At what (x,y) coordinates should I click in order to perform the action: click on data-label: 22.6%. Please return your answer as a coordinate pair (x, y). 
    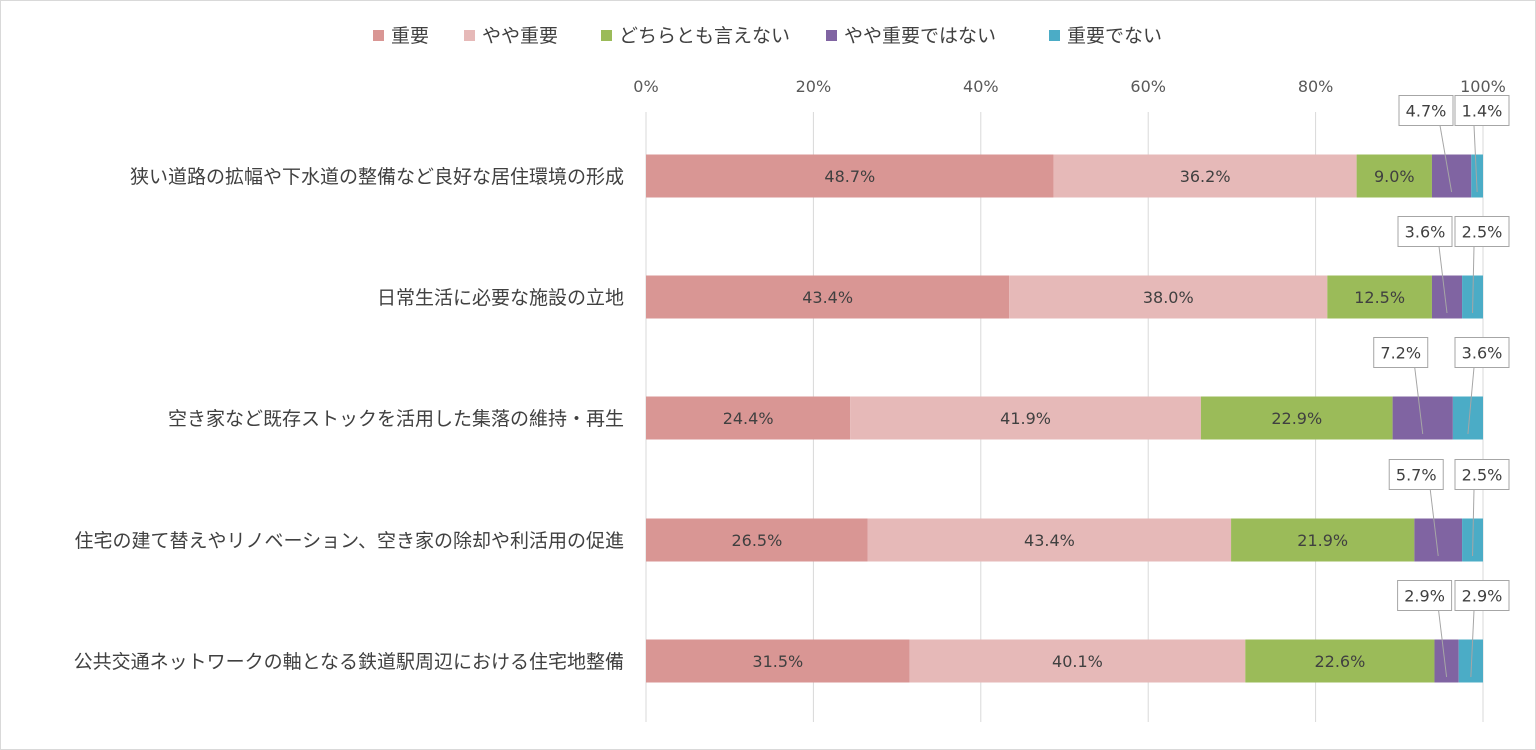
    Looking at the image, I should click on (1339, 661).